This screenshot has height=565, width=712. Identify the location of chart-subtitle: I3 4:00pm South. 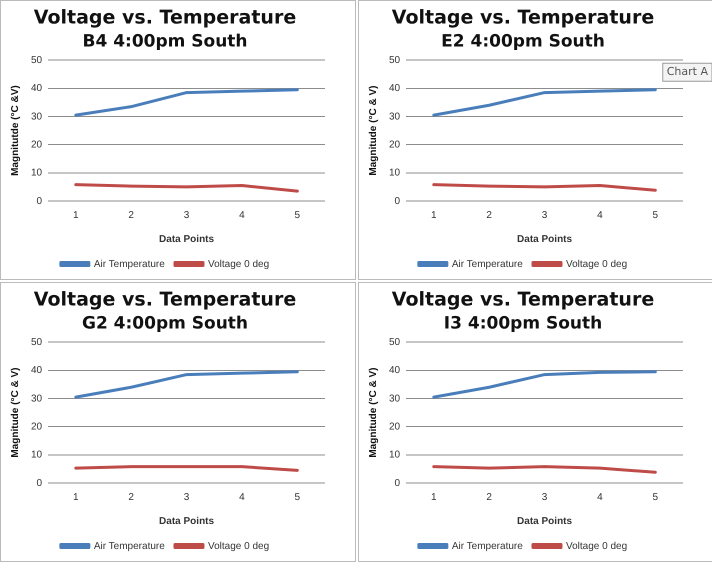
(523, 323).